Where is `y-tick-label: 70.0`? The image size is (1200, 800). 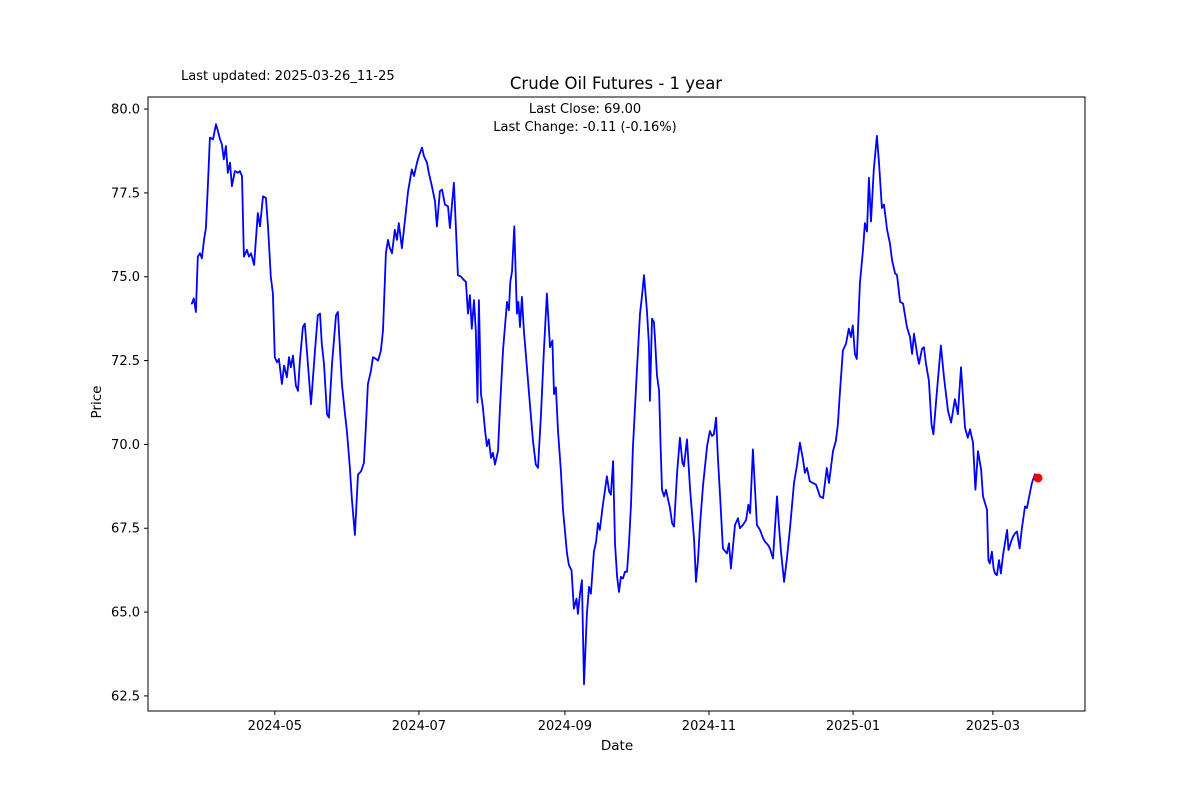
y-tick-label: 70.0 is located at coordinates (125, 445).